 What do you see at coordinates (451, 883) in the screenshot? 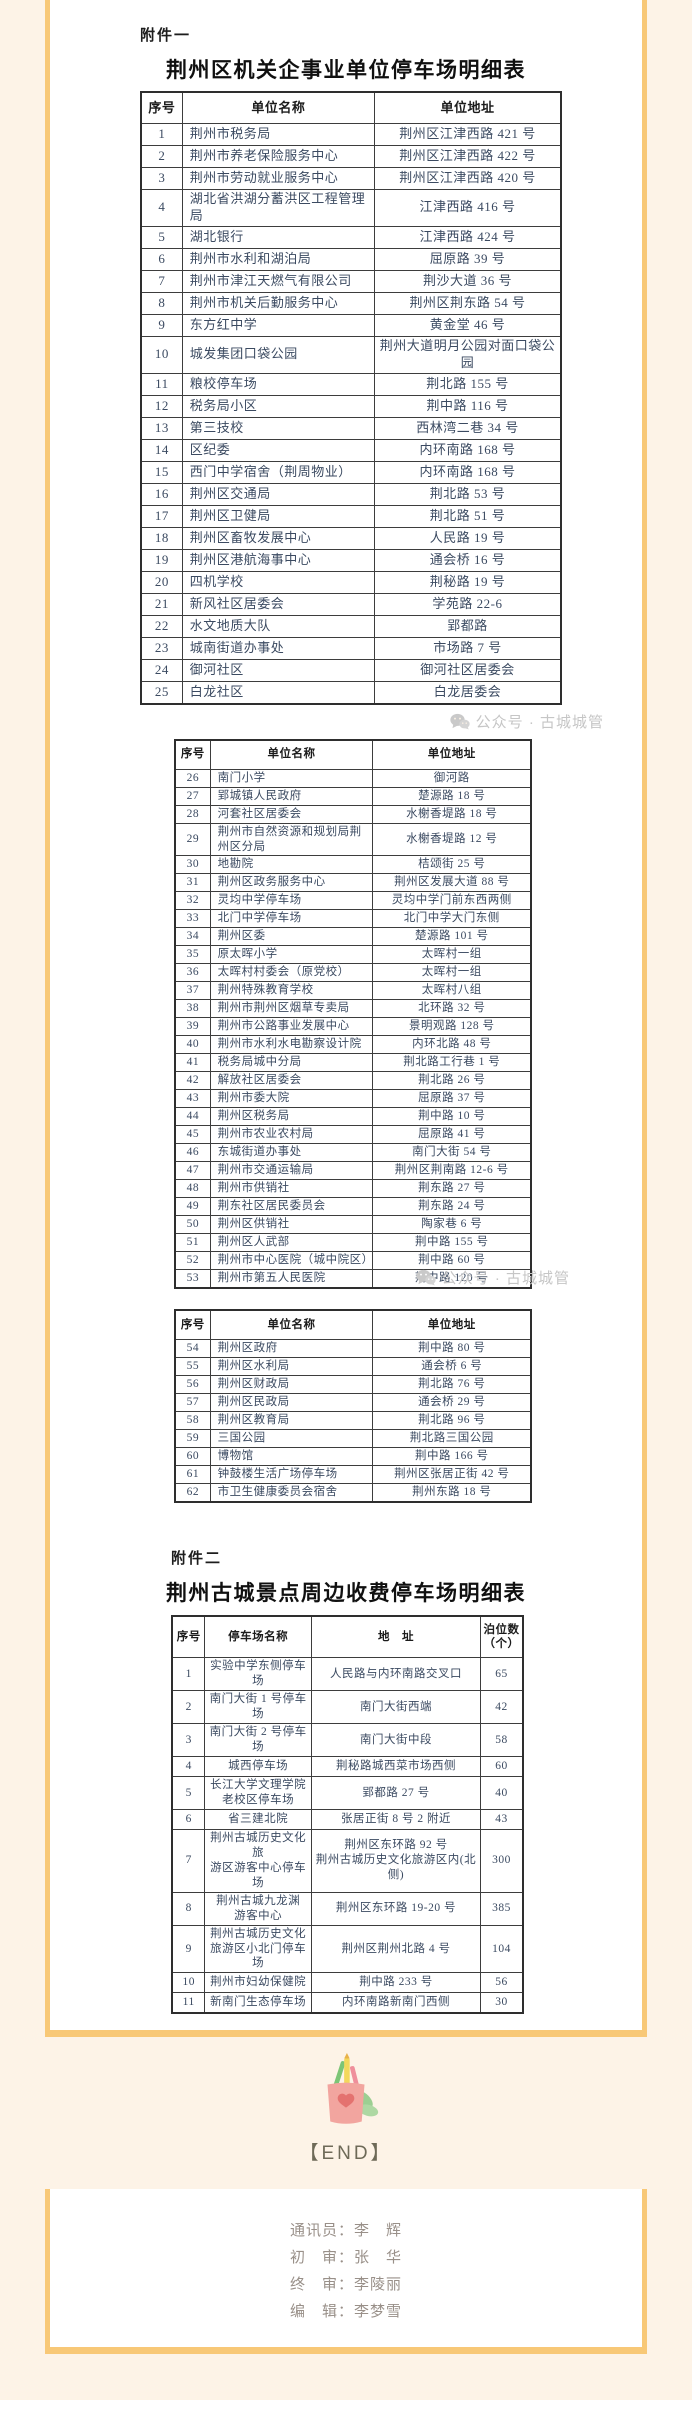
I see `table-cell: 荆州区发展大道 88 号` at bounding box center [451, 883].